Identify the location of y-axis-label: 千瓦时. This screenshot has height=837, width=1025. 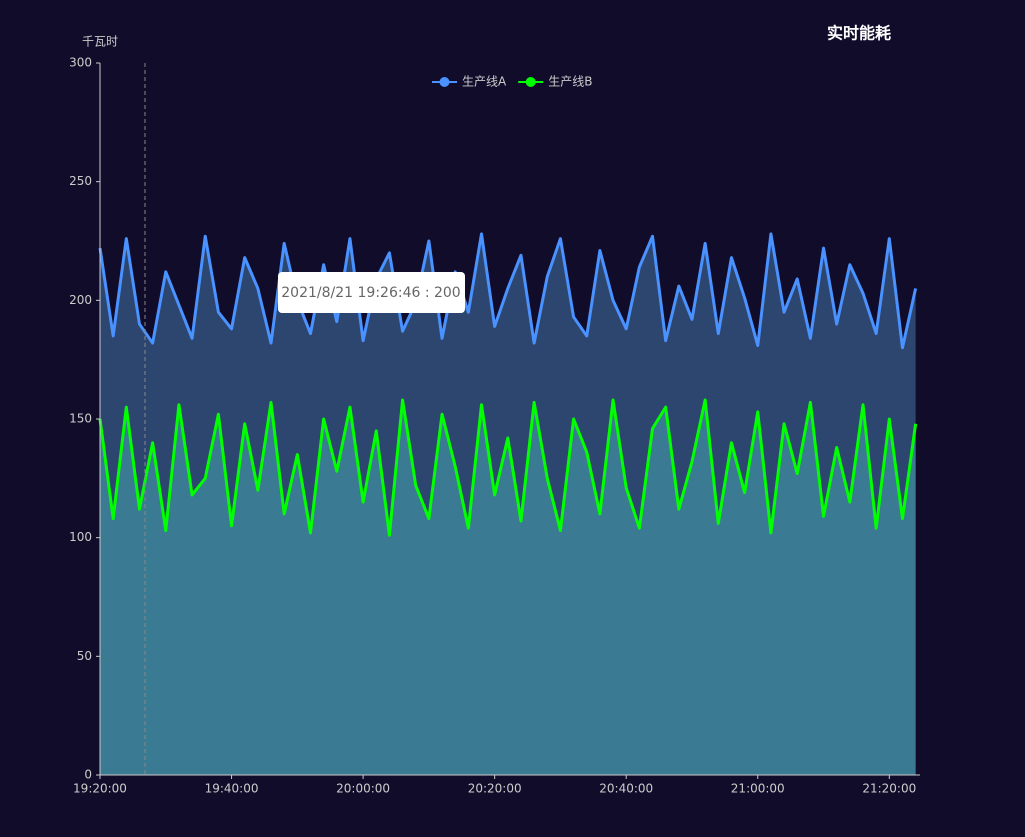
(100, 42).